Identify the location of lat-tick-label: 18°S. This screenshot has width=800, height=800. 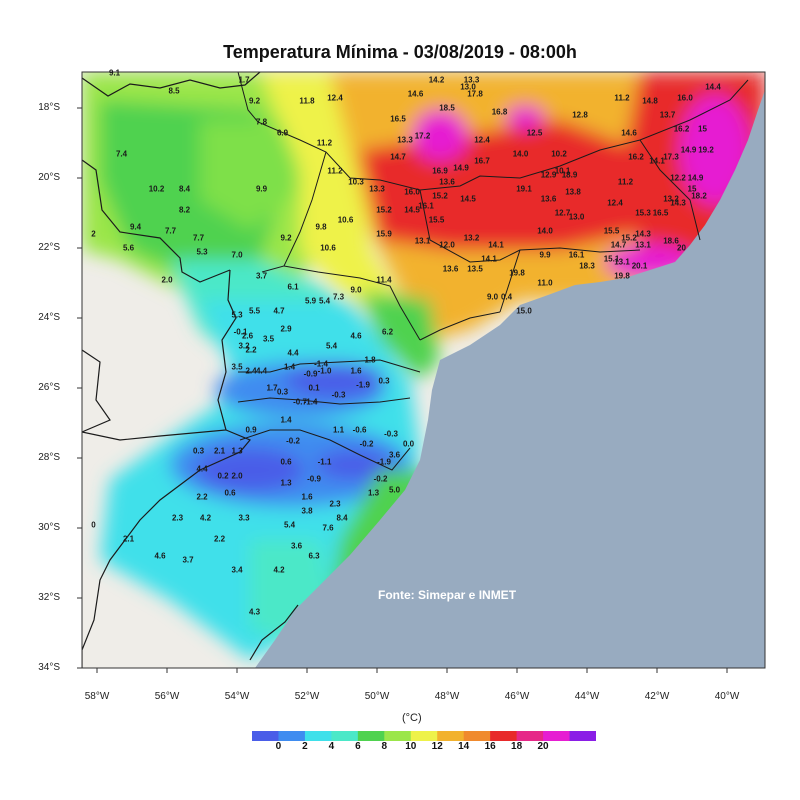
(49, 107).